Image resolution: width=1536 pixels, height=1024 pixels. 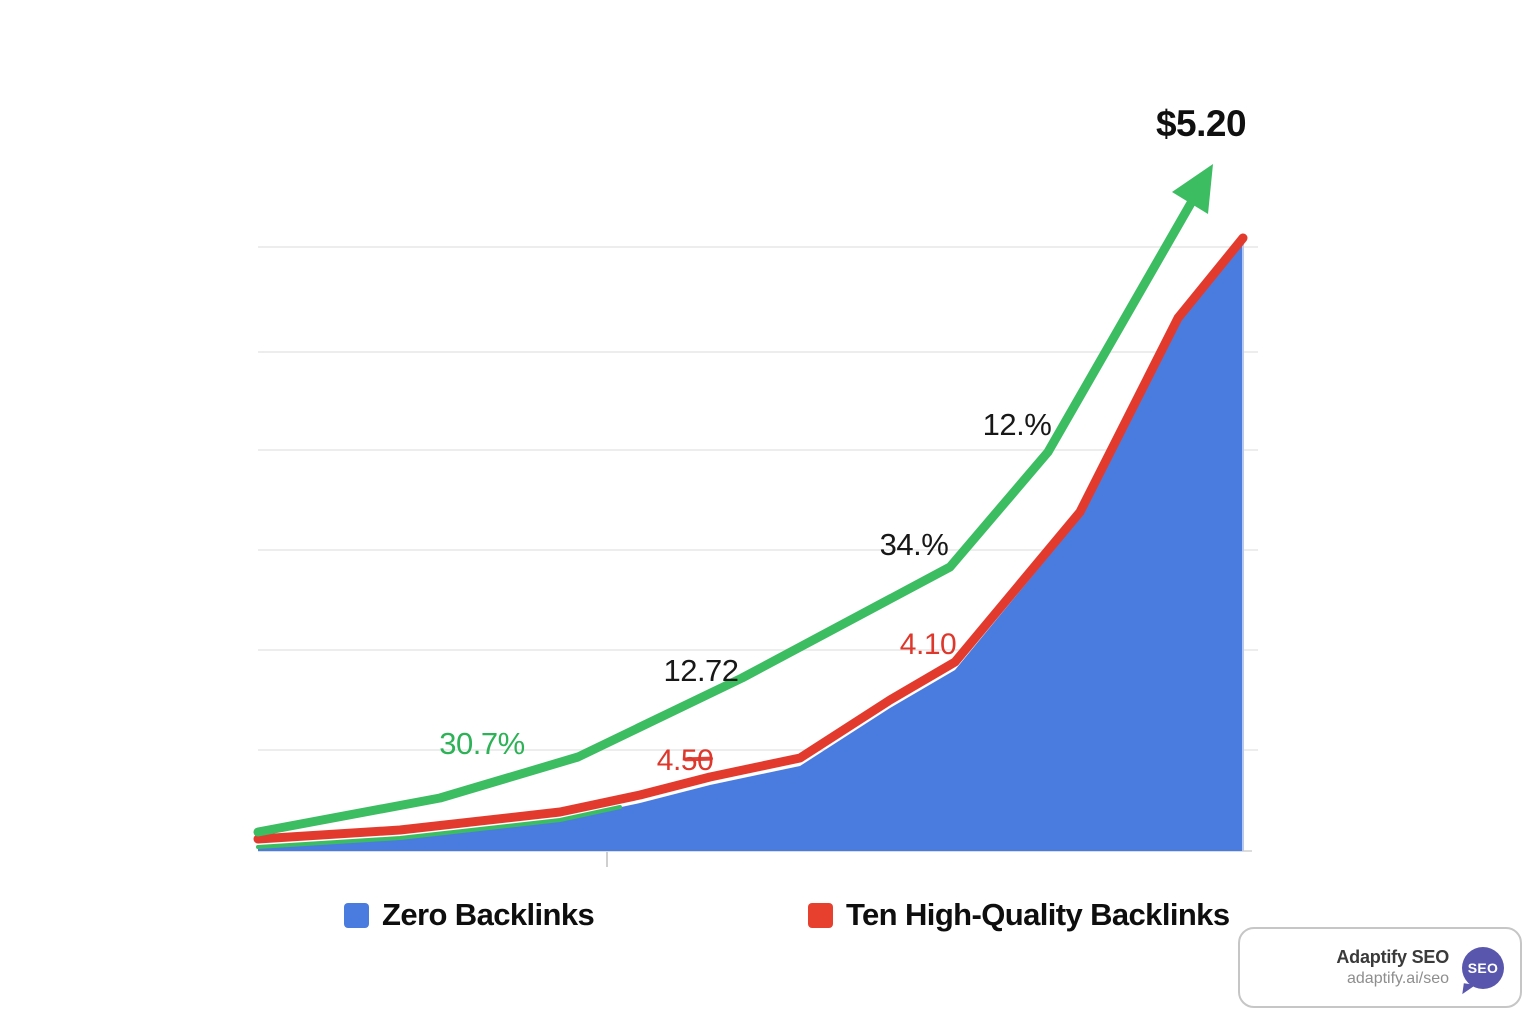 What do you see at coordinates (1398, 978) in the screenshot?
I see `brand-url: adaptify.ai/seo` at bounding box center [1398, 978].